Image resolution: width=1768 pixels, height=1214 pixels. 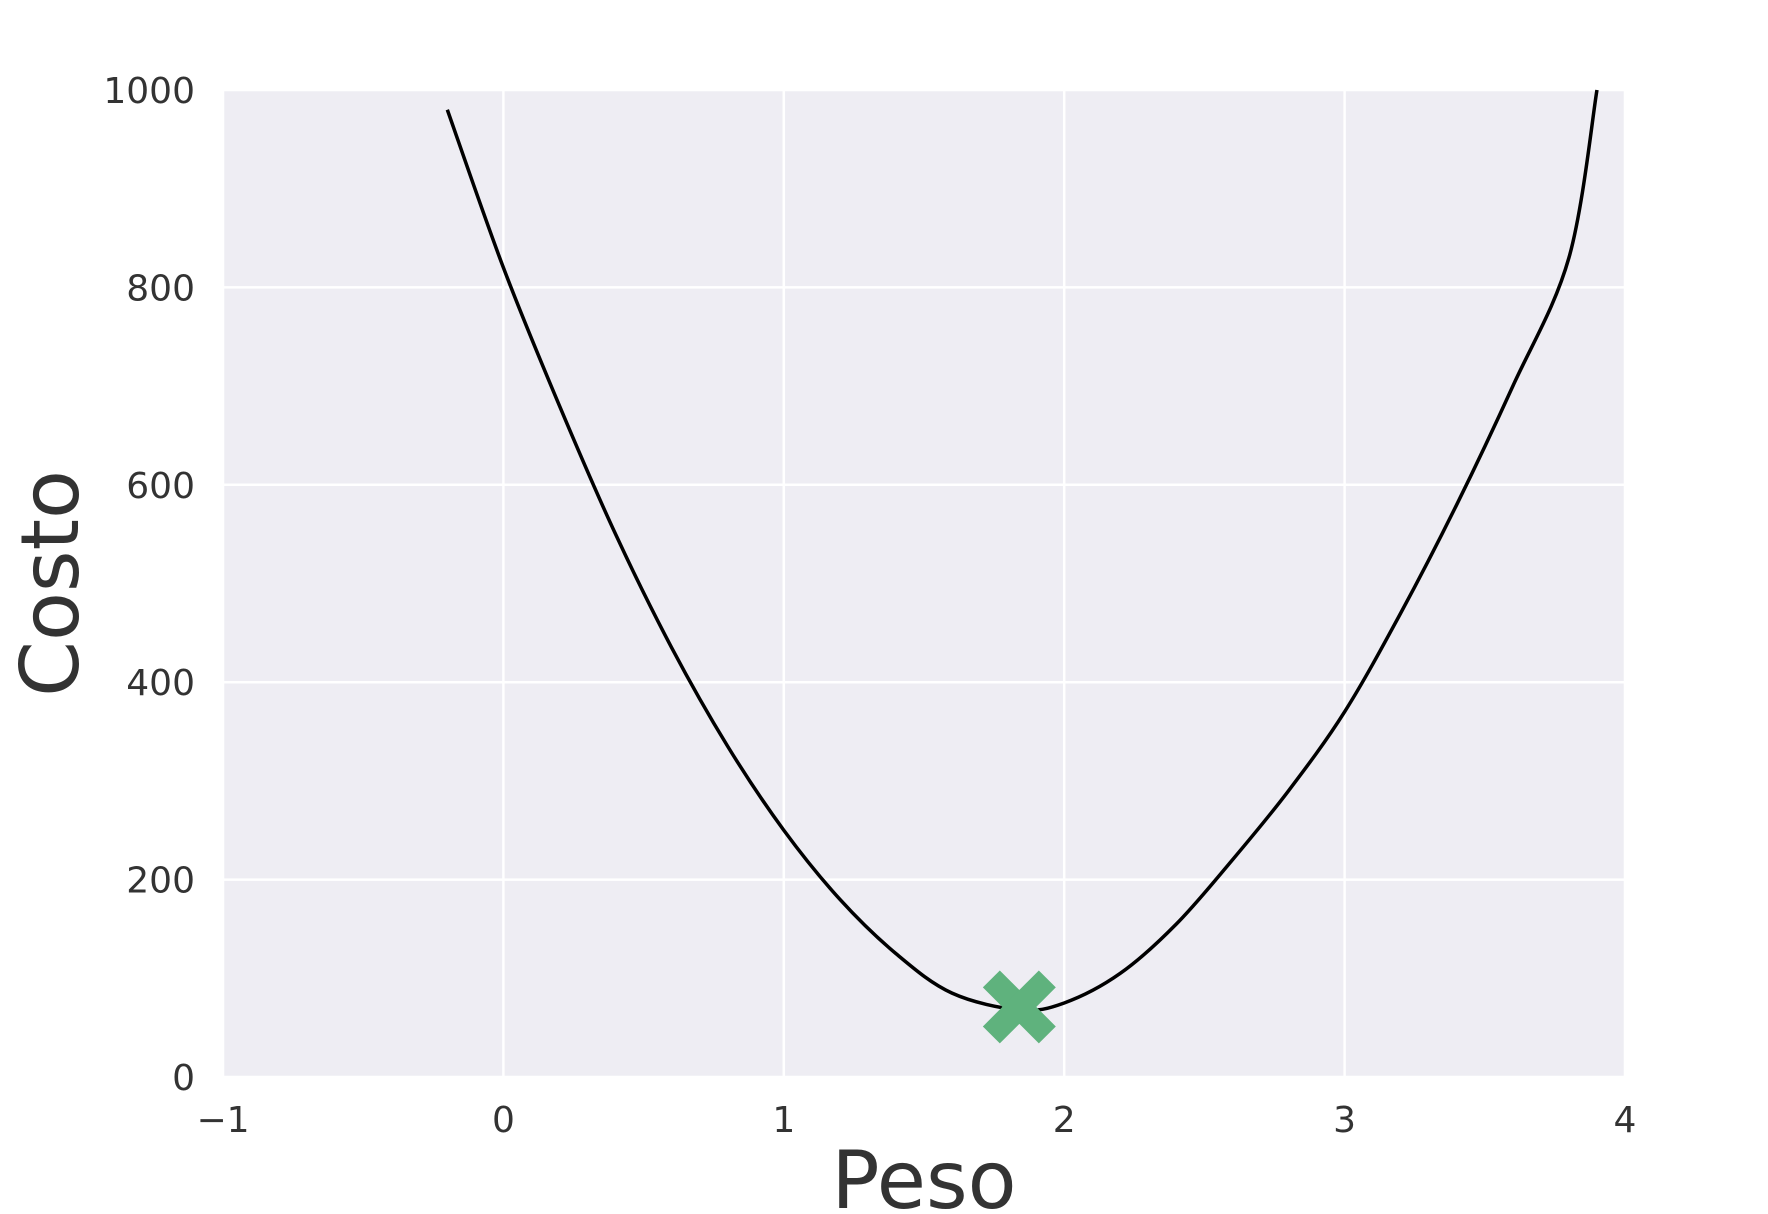 What do you see at coordinates (503, 1120) in the screenshot?
I see `x-tick-label: 0` at bounding box center [503, 1120].